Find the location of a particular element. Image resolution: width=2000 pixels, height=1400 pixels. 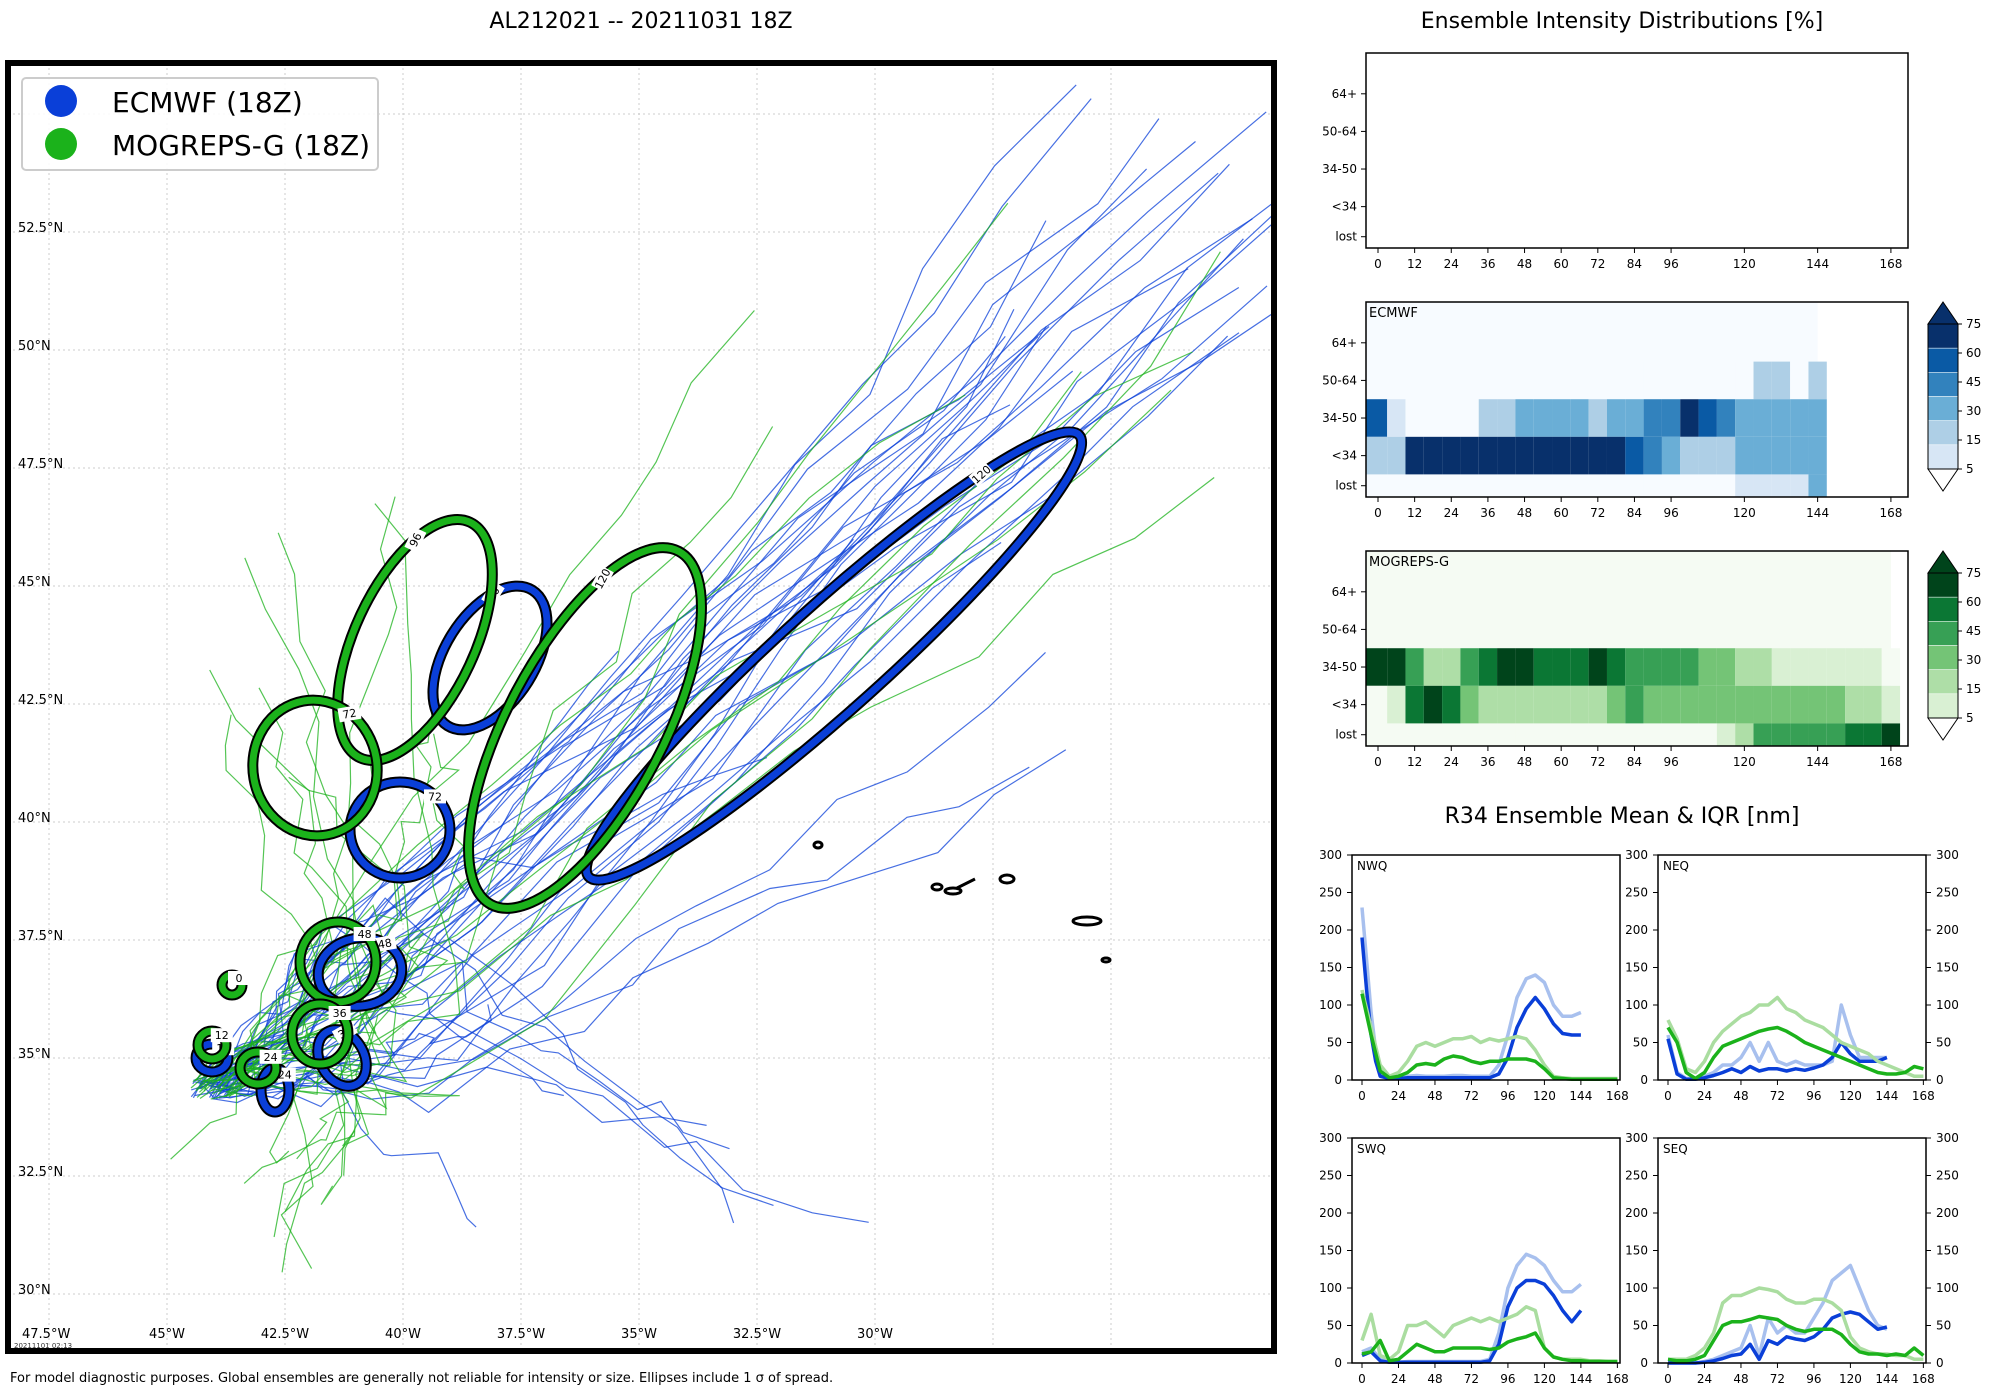

x-tick-label: 48 is located at coordinates (1434, 1379).